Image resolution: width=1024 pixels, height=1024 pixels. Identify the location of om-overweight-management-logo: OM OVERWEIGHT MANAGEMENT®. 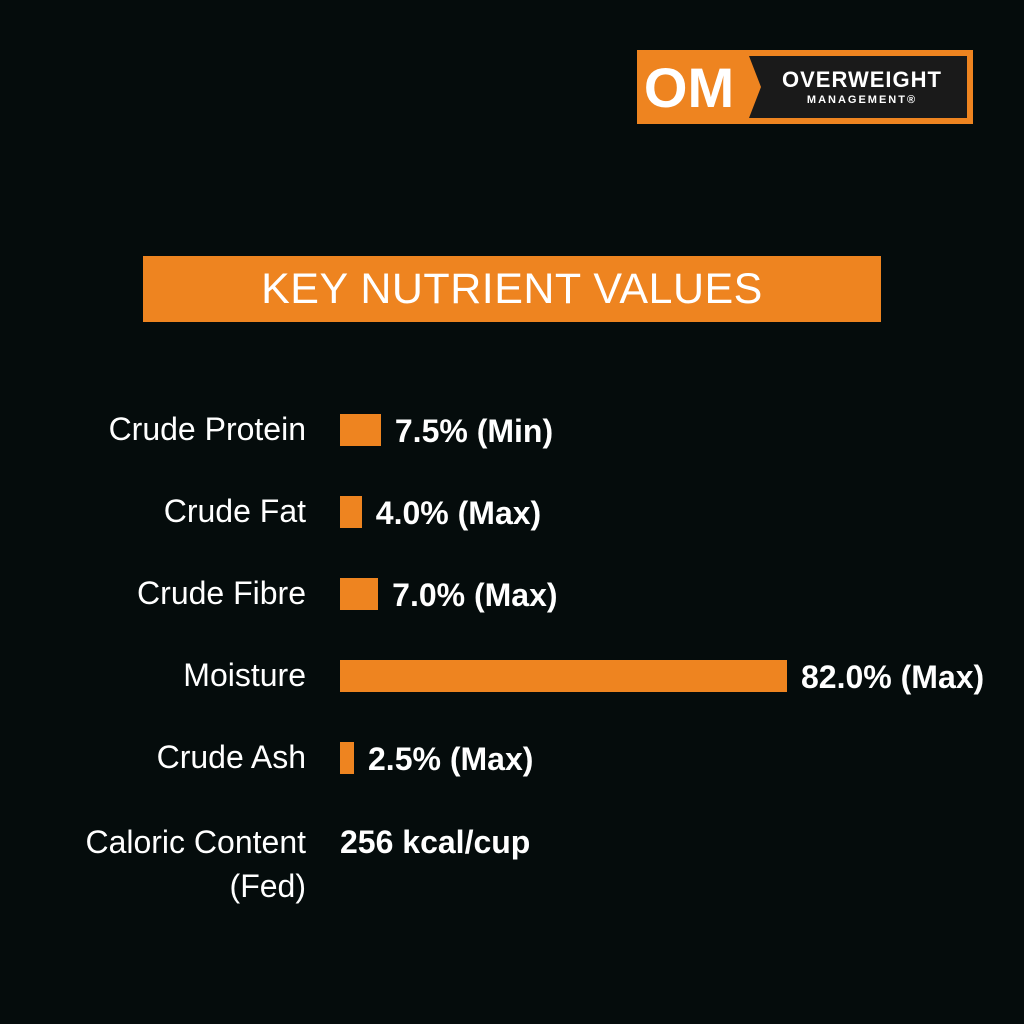
(805, 87).